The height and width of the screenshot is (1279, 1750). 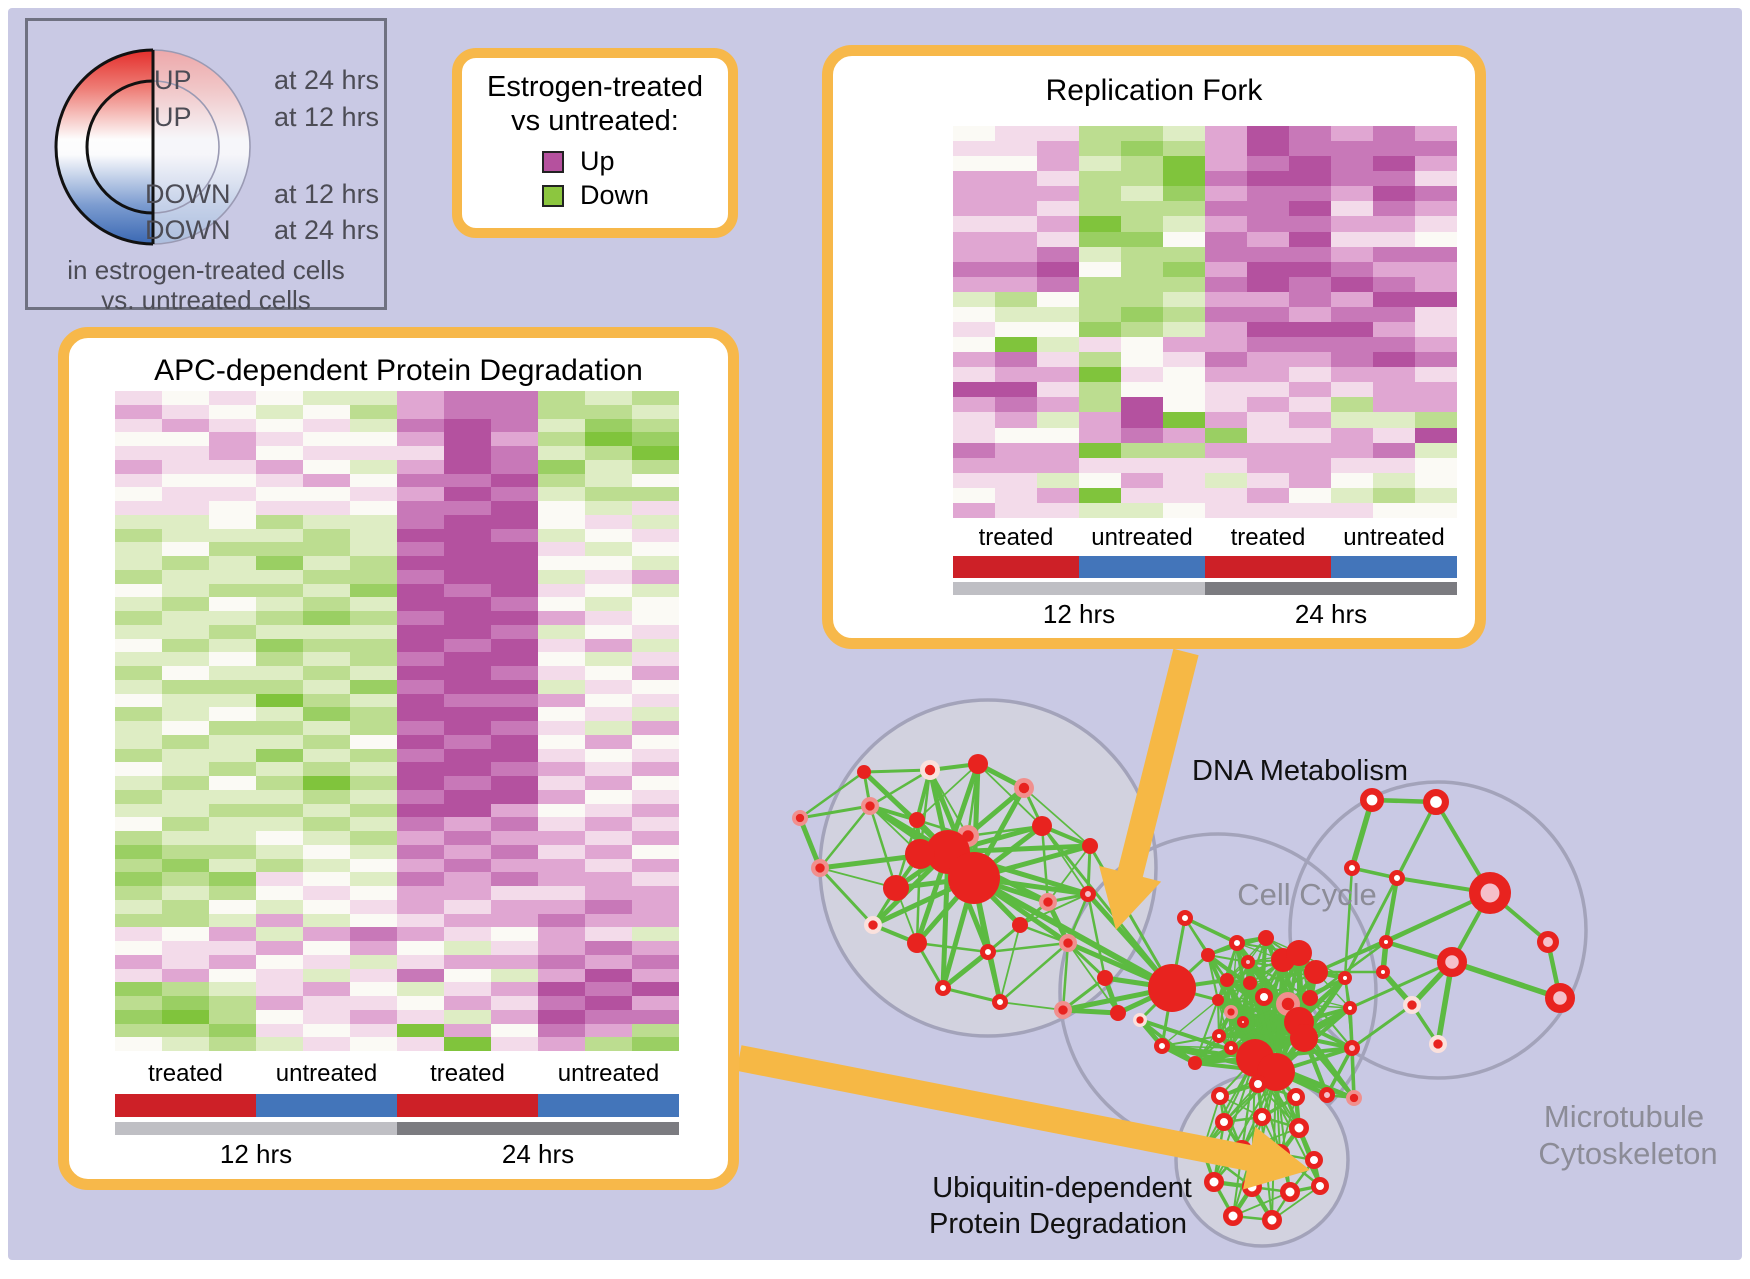 I want to click on rf-cond-untreated-12: untreated, so click(x=1142, y=537).